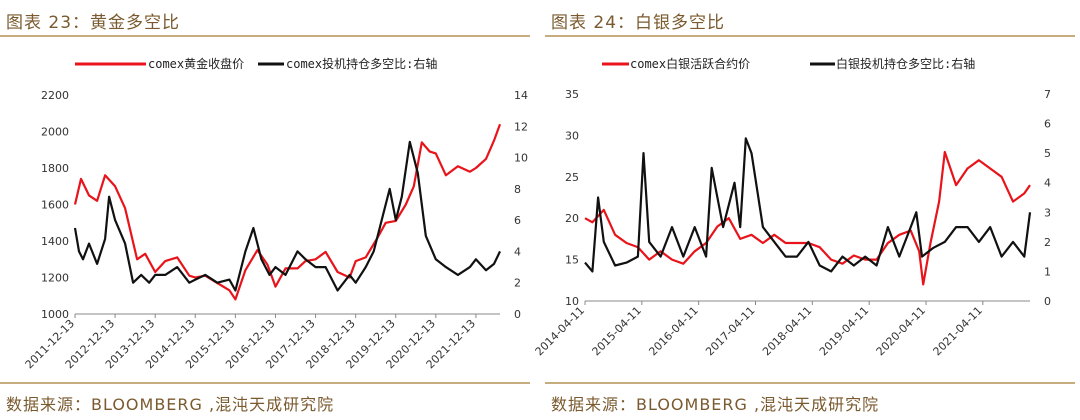 The width and height of the screenshot is (1080, 420). I want to click on x-tick-label: 2016-04-11, so click(673, 331).